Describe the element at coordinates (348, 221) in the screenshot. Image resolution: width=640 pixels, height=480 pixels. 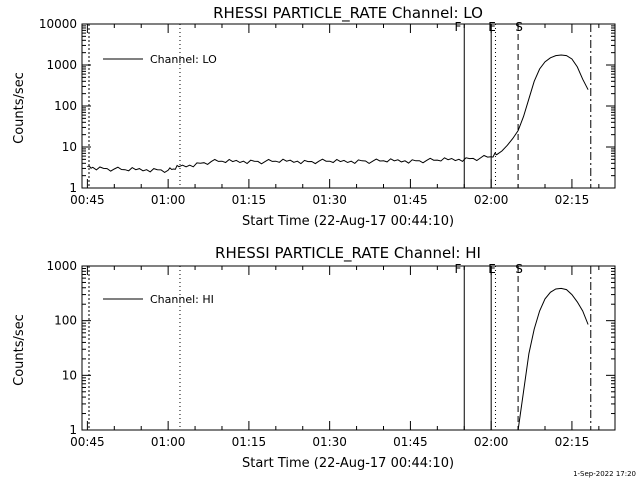
I see `chart-lo-x-label: Start Time (22-Aug-17 00:44:10)` at that location.